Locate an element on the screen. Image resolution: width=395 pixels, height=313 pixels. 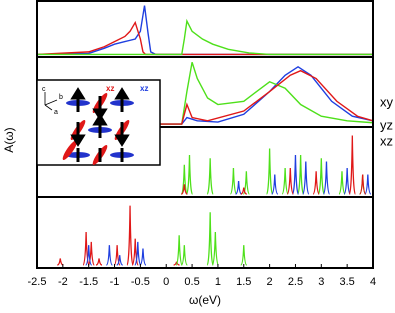
x-tick-label: 1.5 is located at coordinates (243, 282).